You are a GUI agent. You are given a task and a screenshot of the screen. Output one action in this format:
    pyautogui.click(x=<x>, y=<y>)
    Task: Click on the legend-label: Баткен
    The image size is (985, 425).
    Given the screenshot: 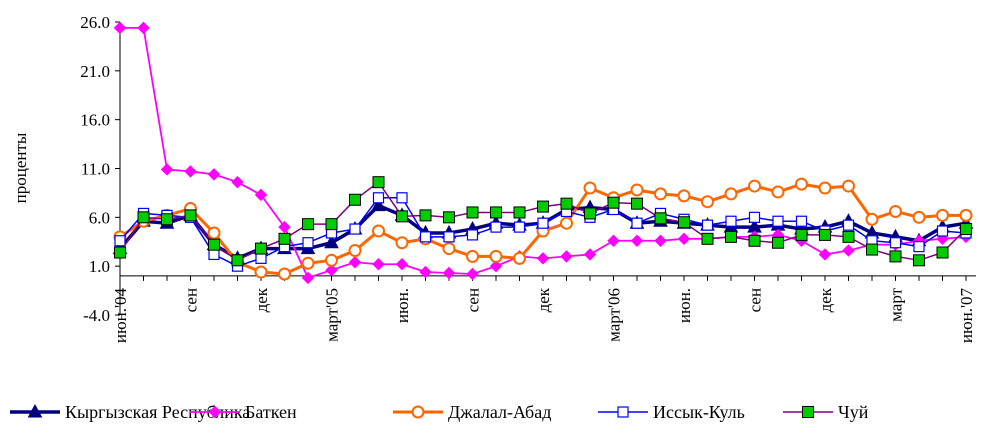 What is the action you would take?
    pyautogui.click(x=271, y=412)
    